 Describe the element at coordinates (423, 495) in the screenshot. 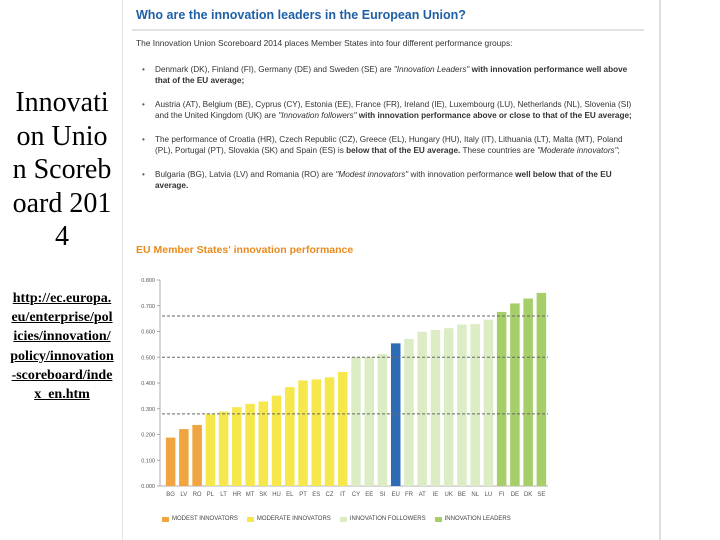

I see `x-tick-label: AT` at that location.